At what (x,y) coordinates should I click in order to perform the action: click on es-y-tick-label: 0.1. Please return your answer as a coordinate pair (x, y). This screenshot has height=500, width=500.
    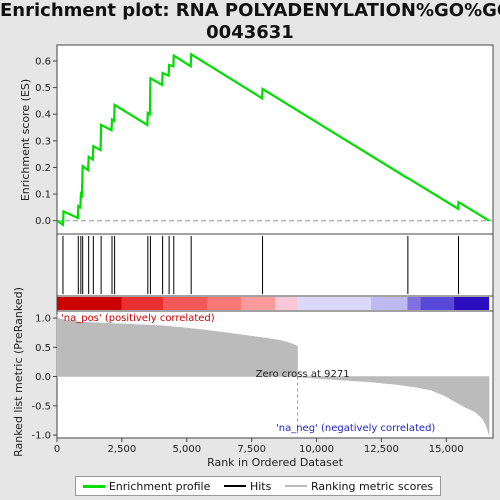
    Looking at the image, I should click on (43, 195).